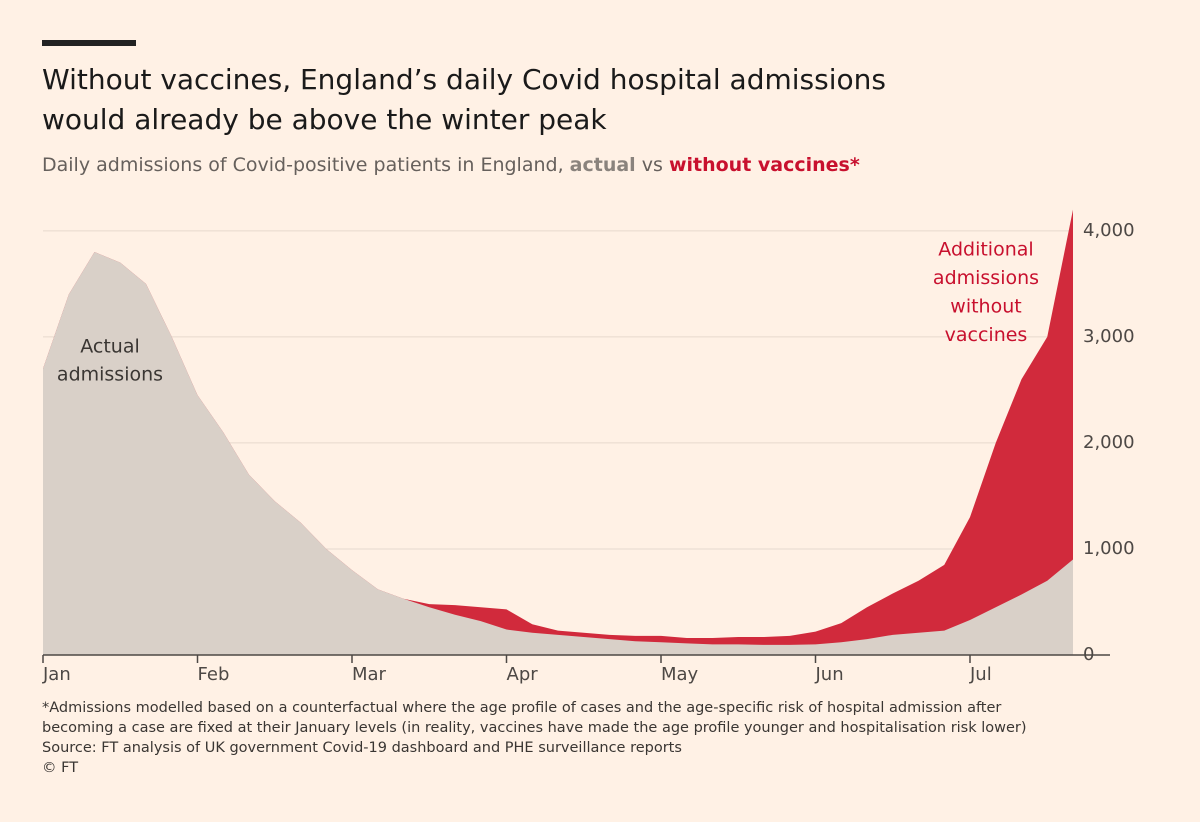  I want to click on y-tick-label: 4,000, so click(1109, 230).